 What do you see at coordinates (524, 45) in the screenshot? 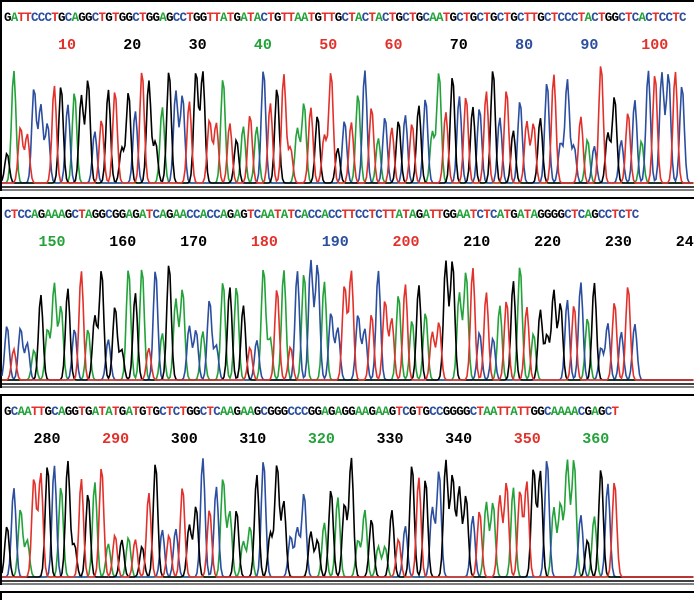
I see `position-label: 80` at bounding box center [524, 45].